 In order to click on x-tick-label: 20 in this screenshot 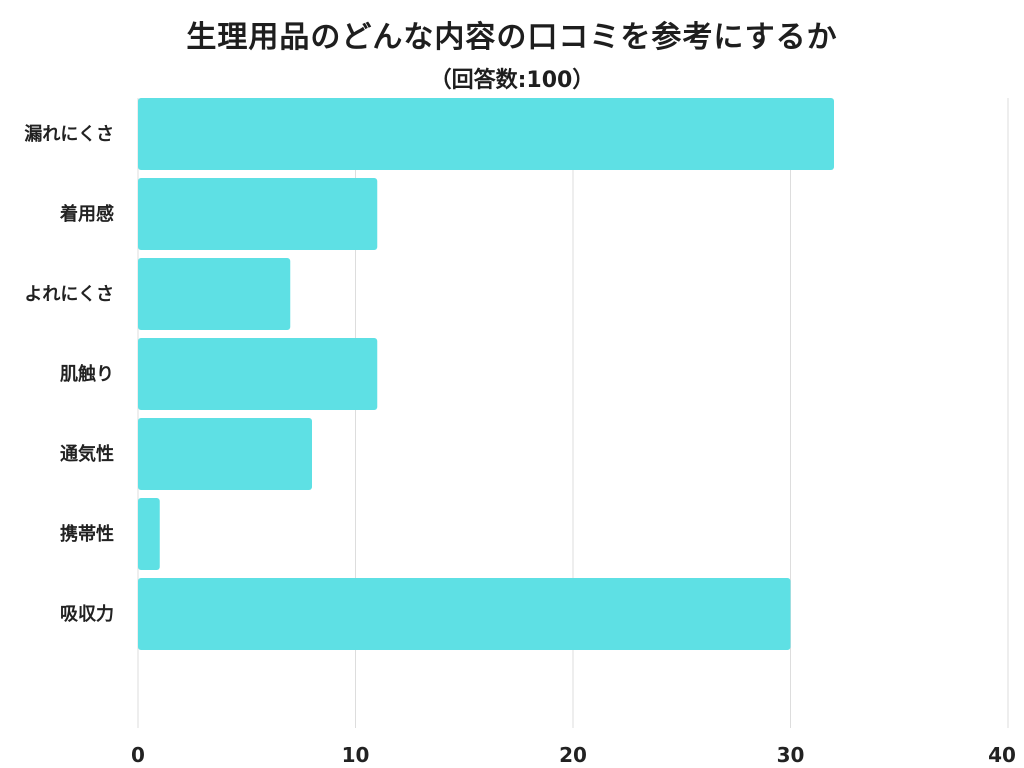, I will do `click(573, 755)`.